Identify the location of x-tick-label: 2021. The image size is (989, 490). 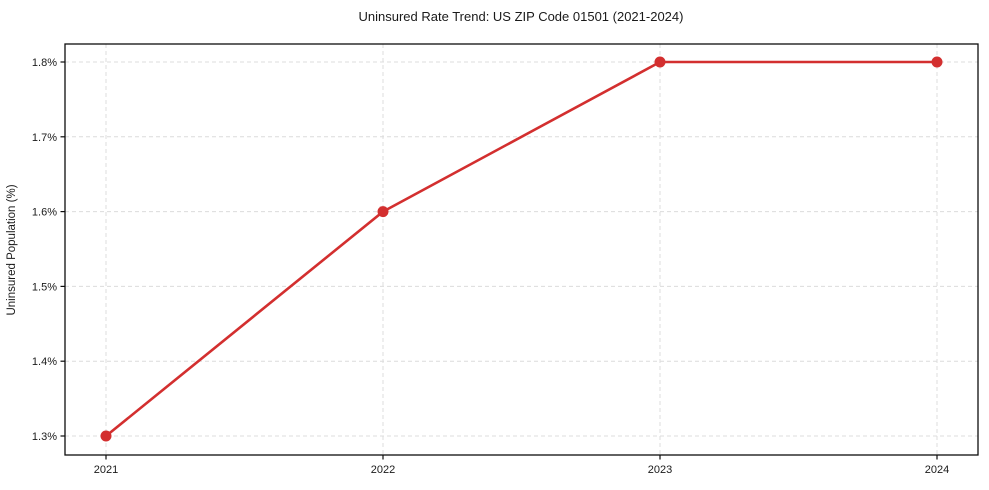
(106, 470).